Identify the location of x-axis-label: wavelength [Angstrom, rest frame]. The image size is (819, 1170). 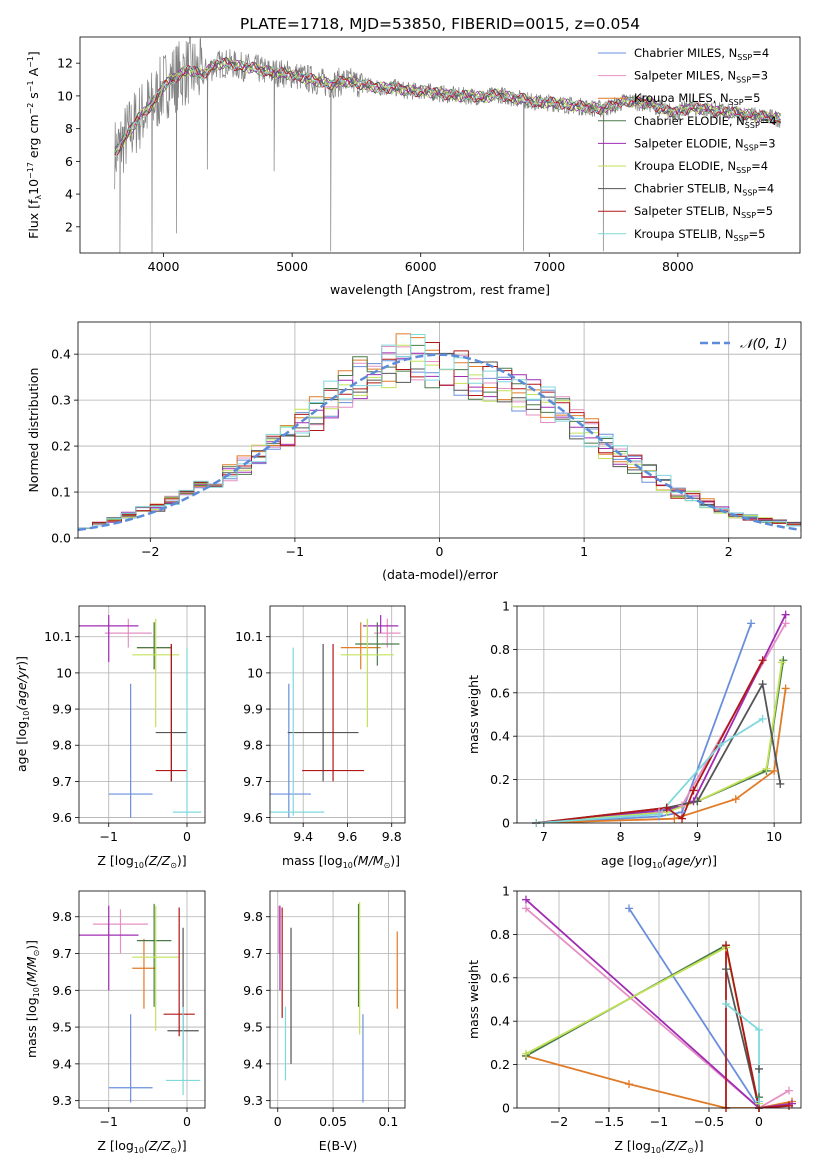
(440, 289).